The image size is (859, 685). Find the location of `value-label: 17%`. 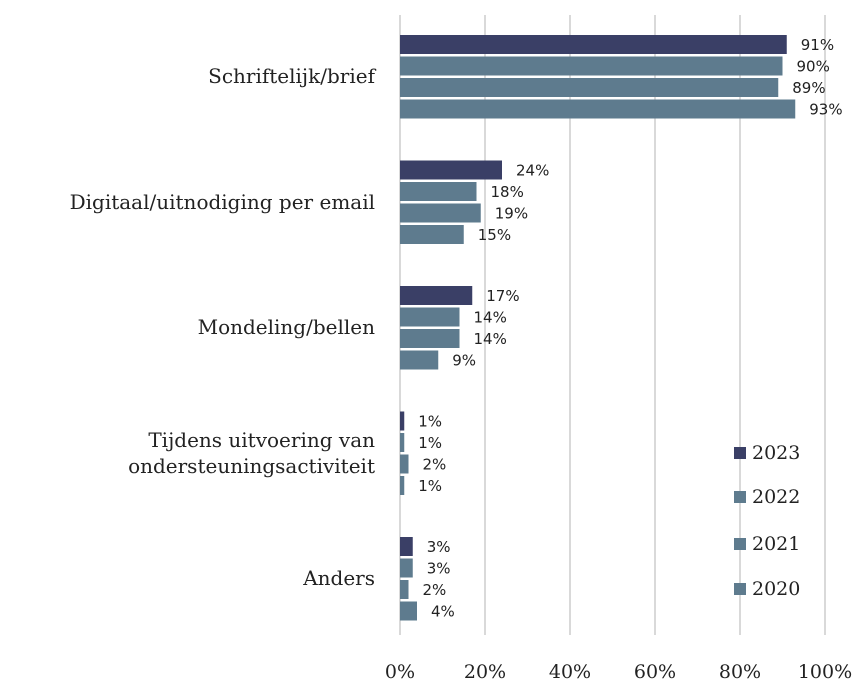

value-label: 17% is located at coordinates (502, 296).